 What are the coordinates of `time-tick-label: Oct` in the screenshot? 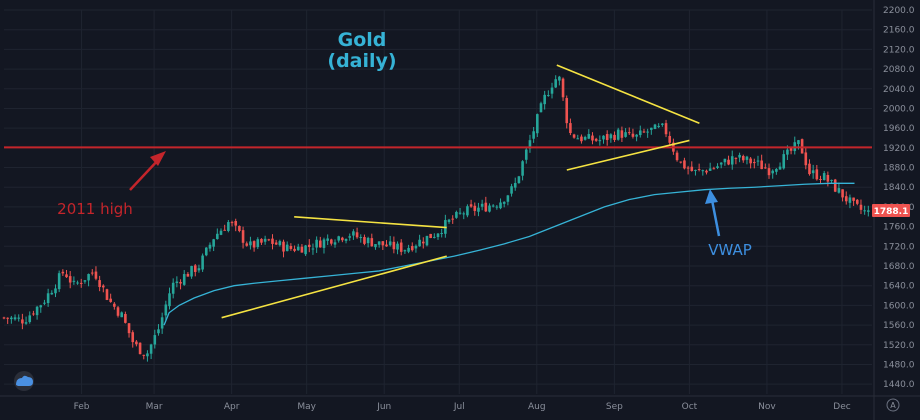 It's located at (690, 407).